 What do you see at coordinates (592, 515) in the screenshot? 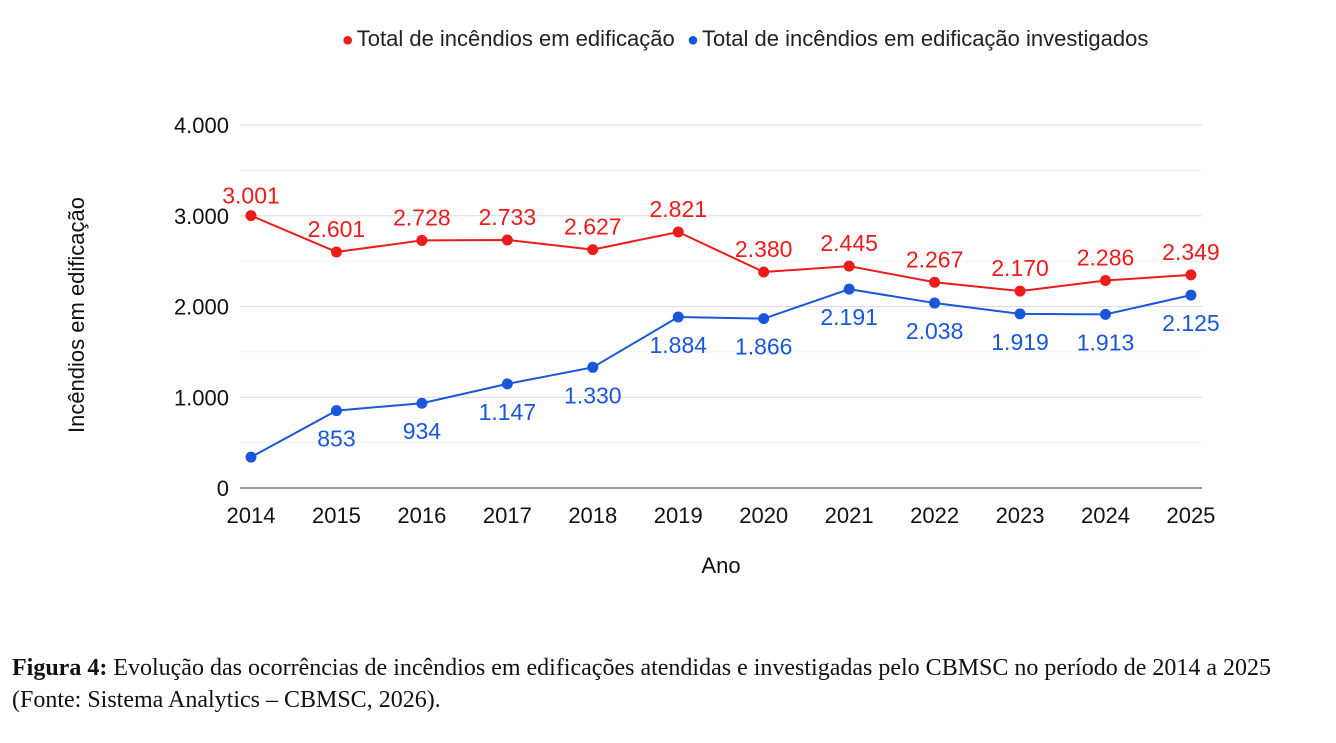
I see `x-tick-label: 2018` at bounding box center [592, 515].